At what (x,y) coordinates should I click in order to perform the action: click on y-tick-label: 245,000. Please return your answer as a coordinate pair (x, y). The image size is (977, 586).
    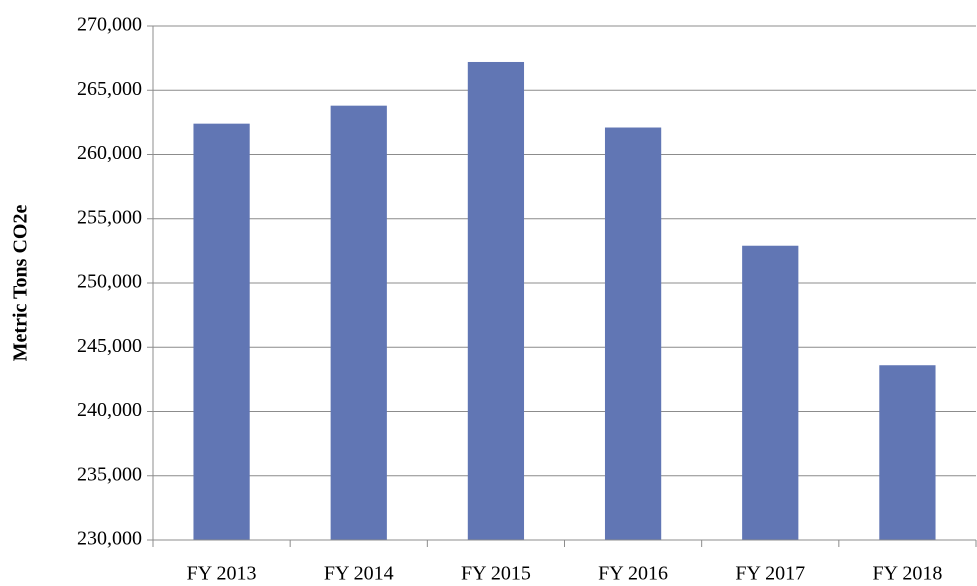
    Looking at the image, I should click on (109, 346).